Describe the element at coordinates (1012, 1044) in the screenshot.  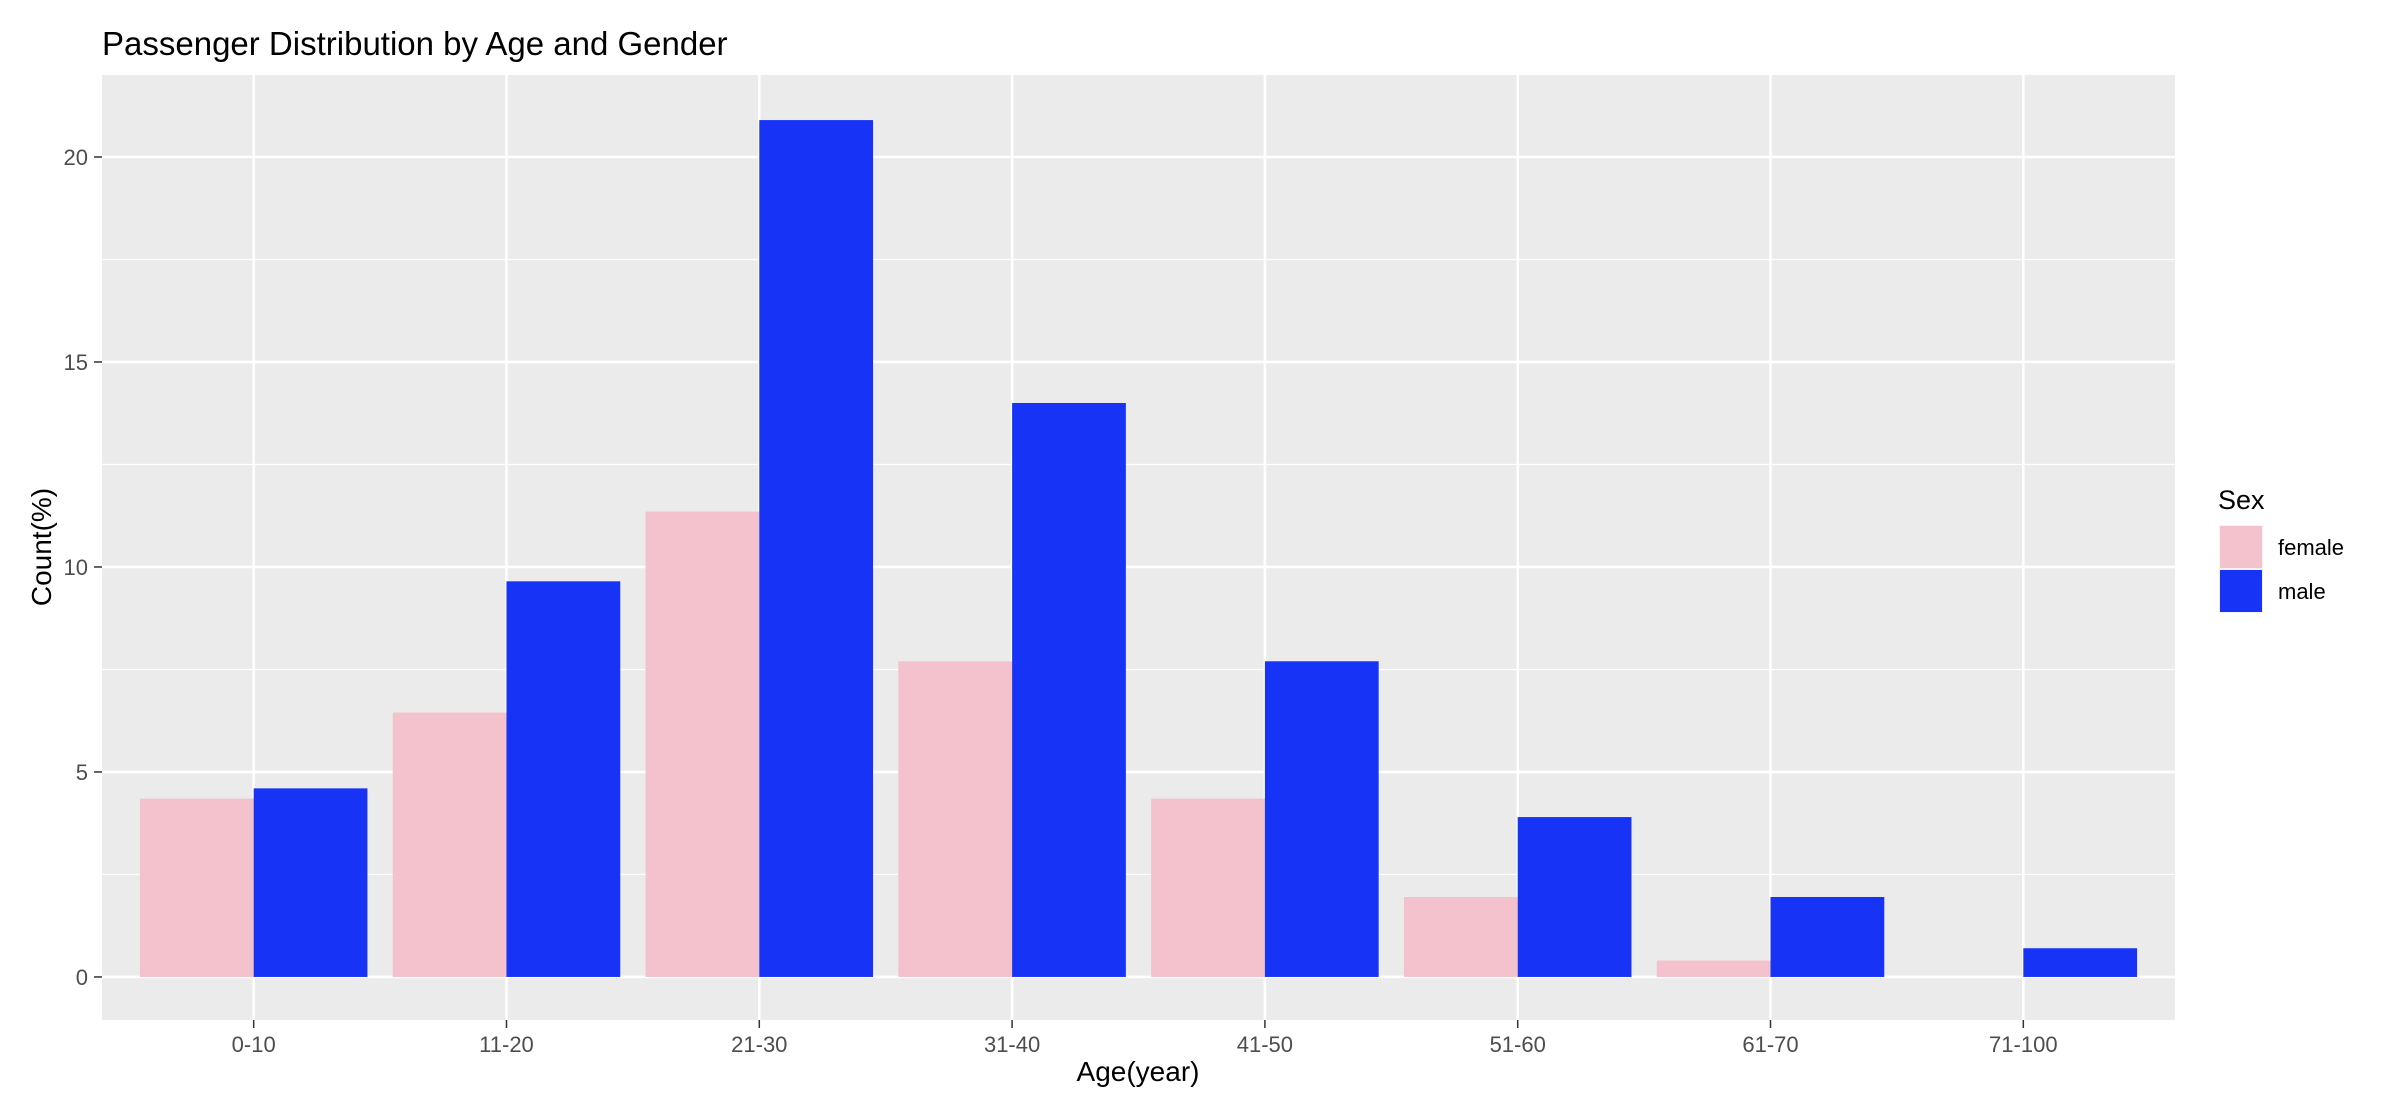
I see `x-tick-label: 31-40` at that location.